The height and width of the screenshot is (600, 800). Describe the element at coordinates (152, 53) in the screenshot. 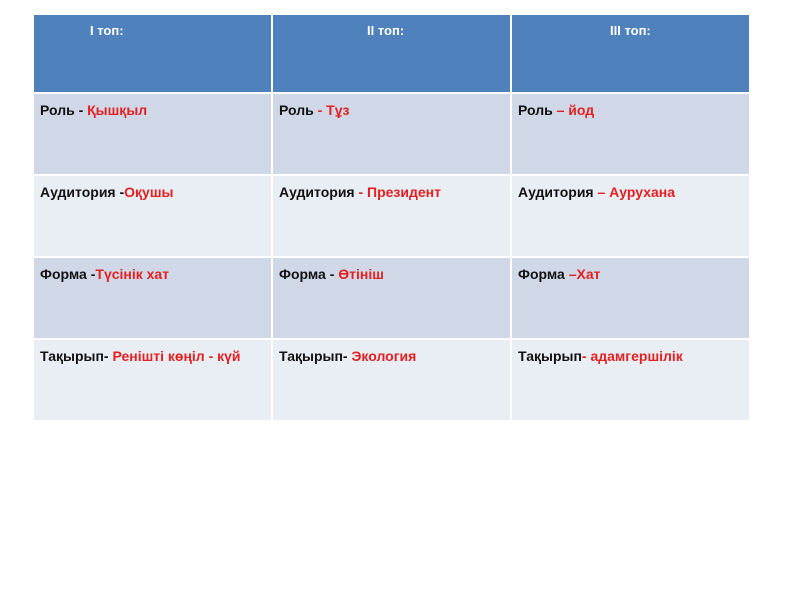

I see `header-group-1: I топ:` at that location.